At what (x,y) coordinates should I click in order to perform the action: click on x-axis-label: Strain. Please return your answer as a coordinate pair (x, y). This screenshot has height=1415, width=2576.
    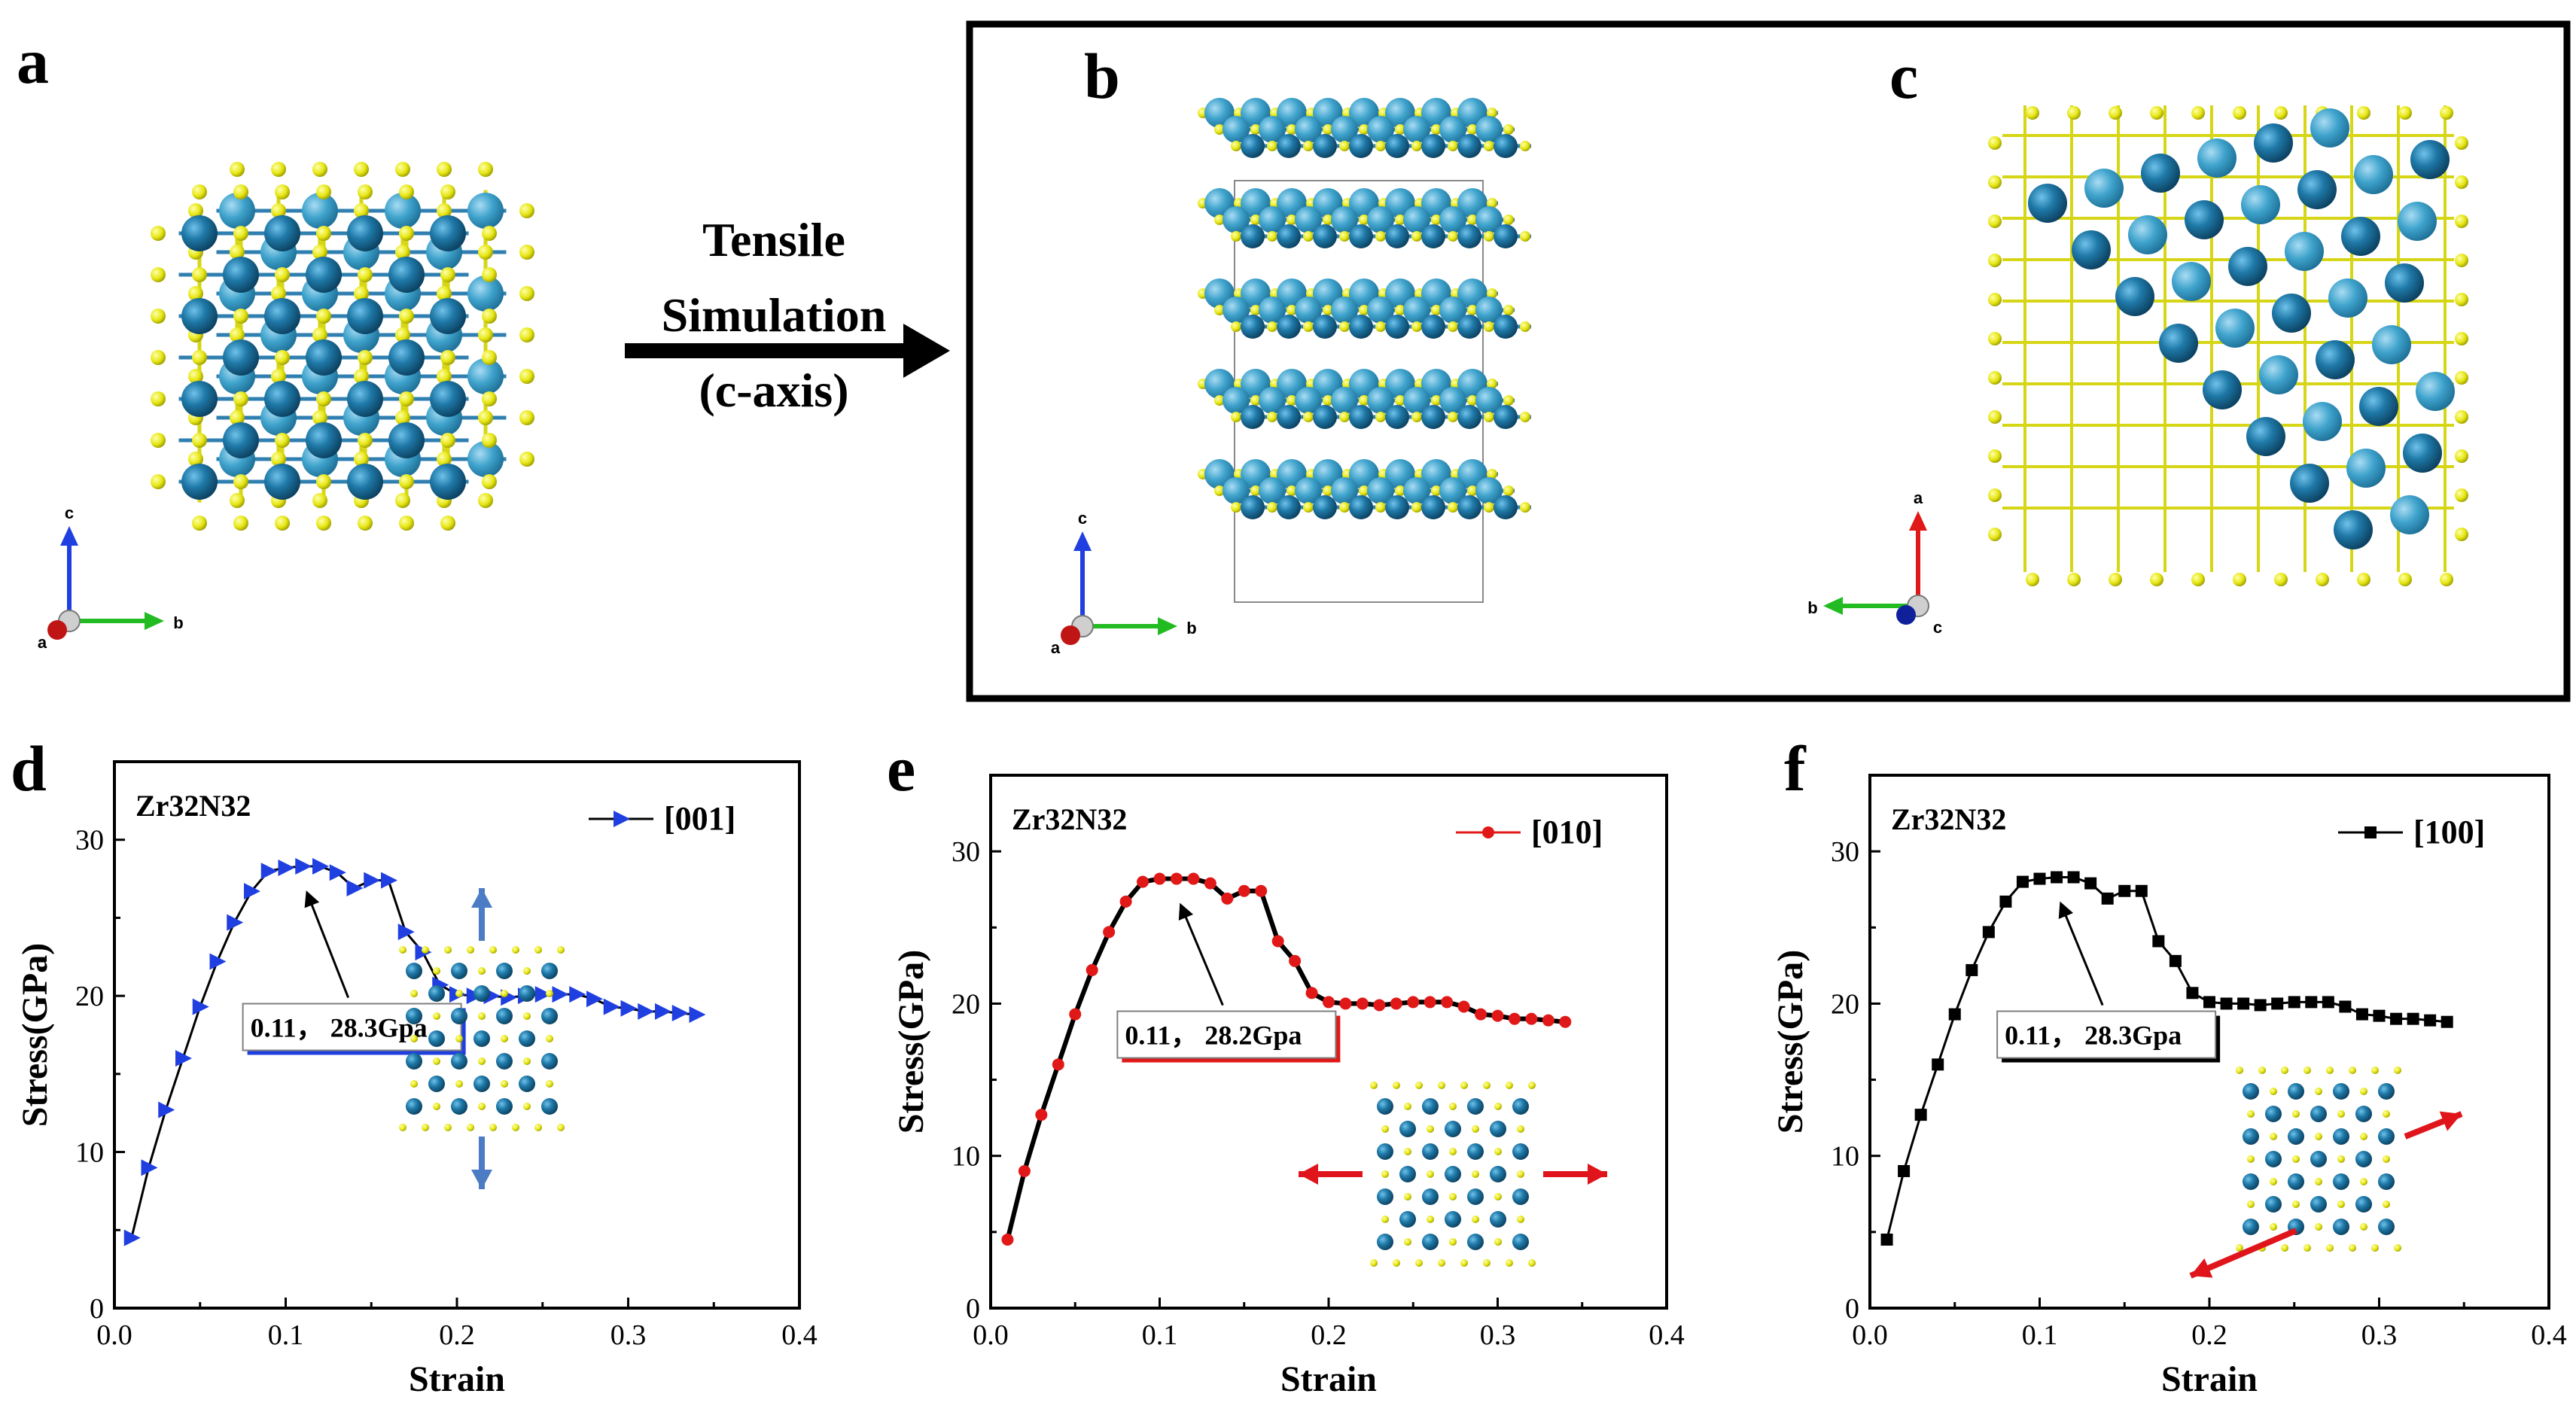
    Looking at the image, I should click on (2209, 1379).